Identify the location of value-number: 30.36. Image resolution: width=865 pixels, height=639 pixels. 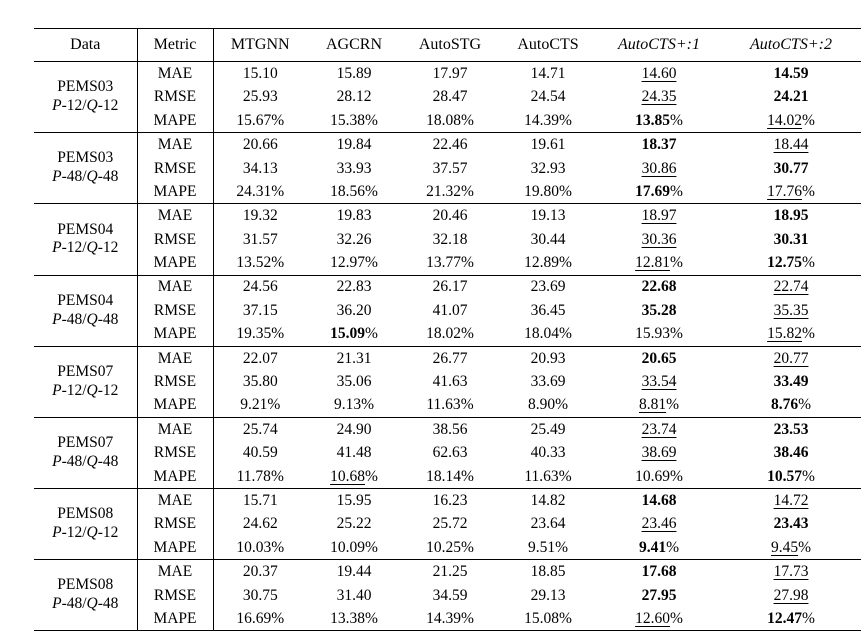
(659, 239).